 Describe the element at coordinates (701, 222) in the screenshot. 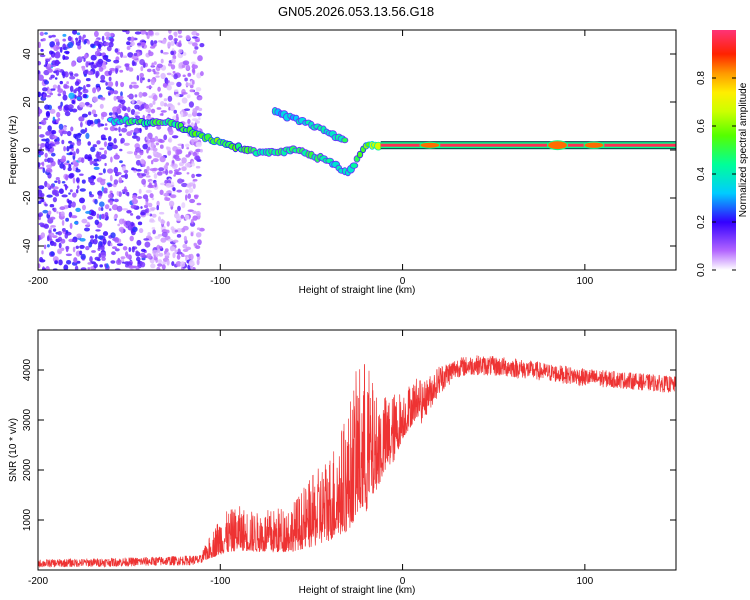

I see `colorbar-tick-label: 0.2` at that location.